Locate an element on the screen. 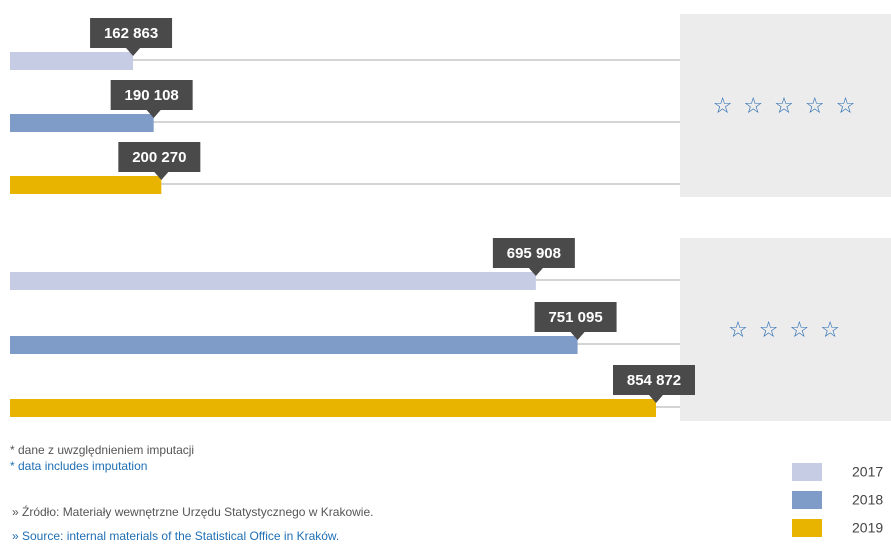 The width and height of the screenshot is (891, 544). value-label: 854 872 is located at coordinates (654, 380).